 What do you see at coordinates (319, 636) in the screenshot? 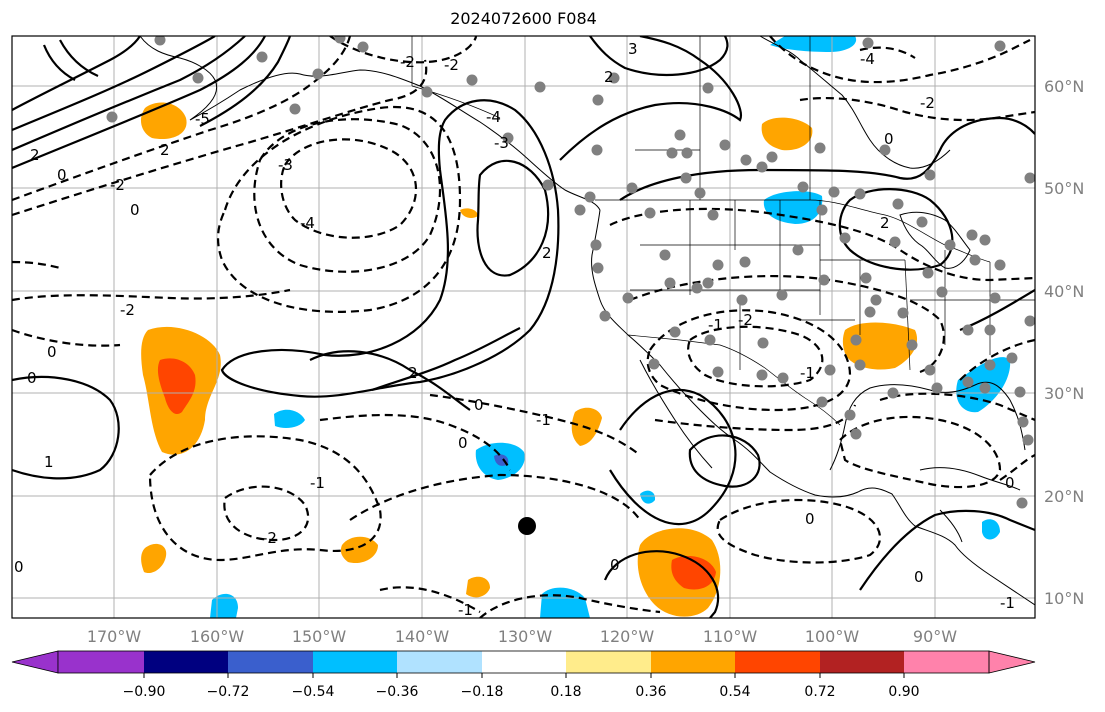
I see `lon-tick-label: 150°W` at bounding box center [319, 636].